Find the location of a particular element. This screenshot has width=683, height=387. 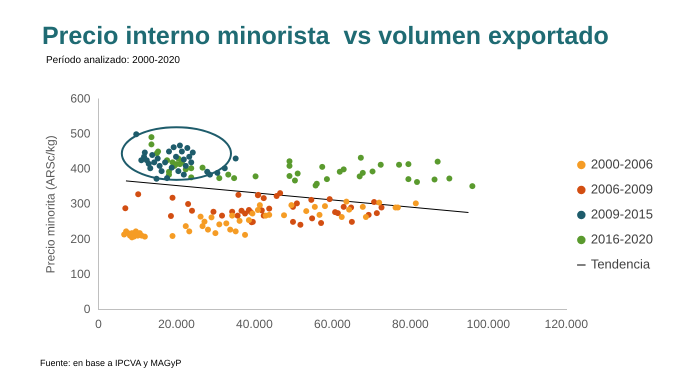

legend-label: 2000-2006 is located at coordinates (622, 164).